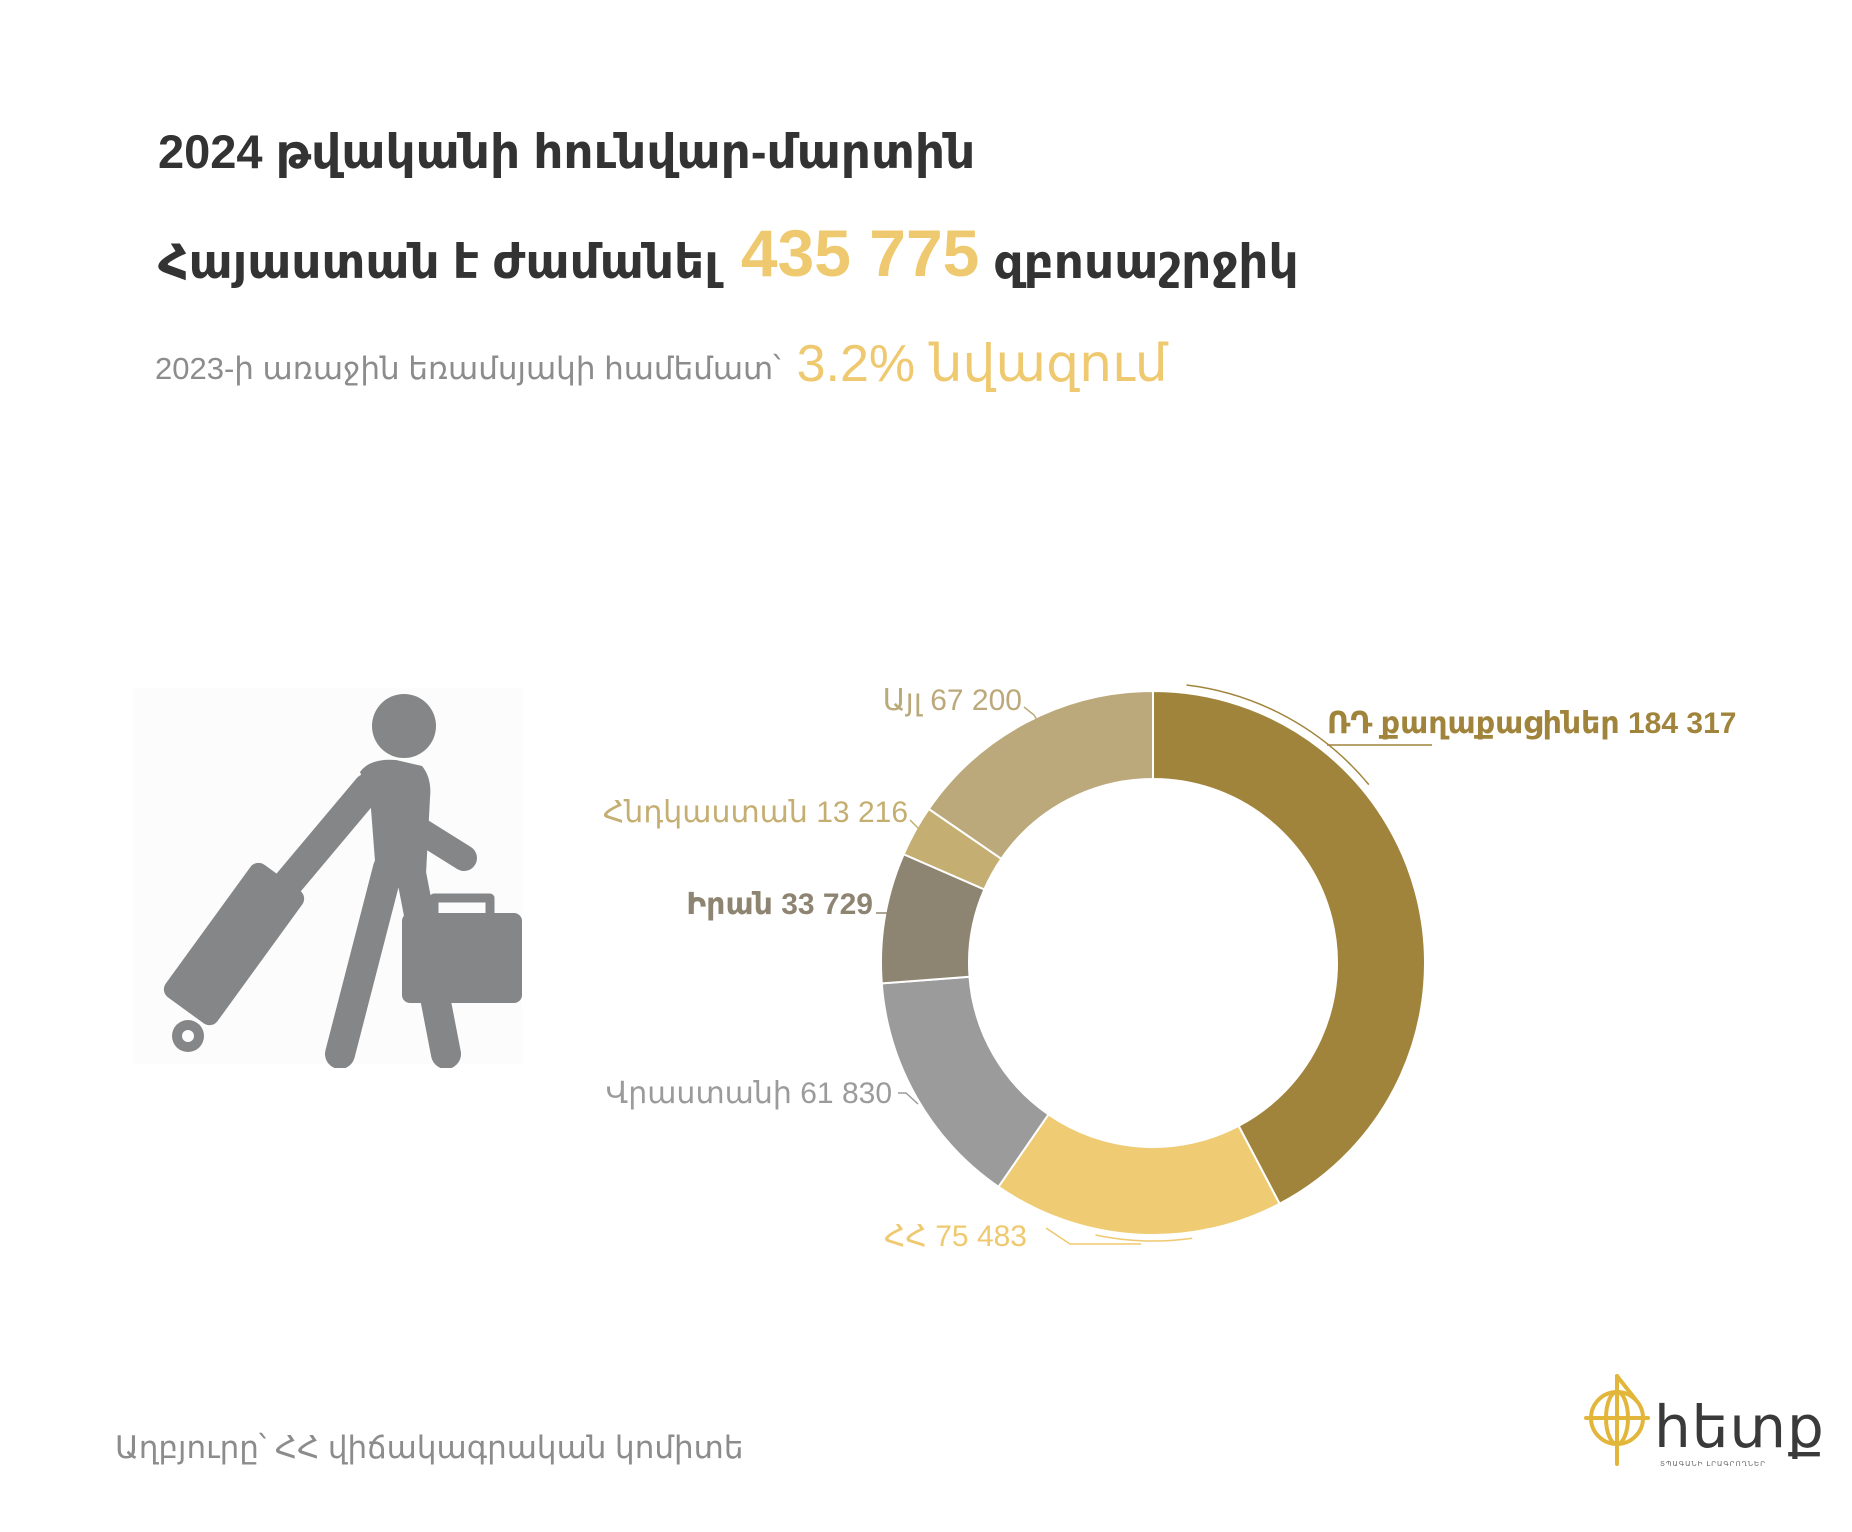 The image size is (1852, 1532). What do you see at coordinates (1146, 261) in the screenshot?
I see `headline-suffix: զբոսաշրջիկ` at bounding box center [1146, 261].